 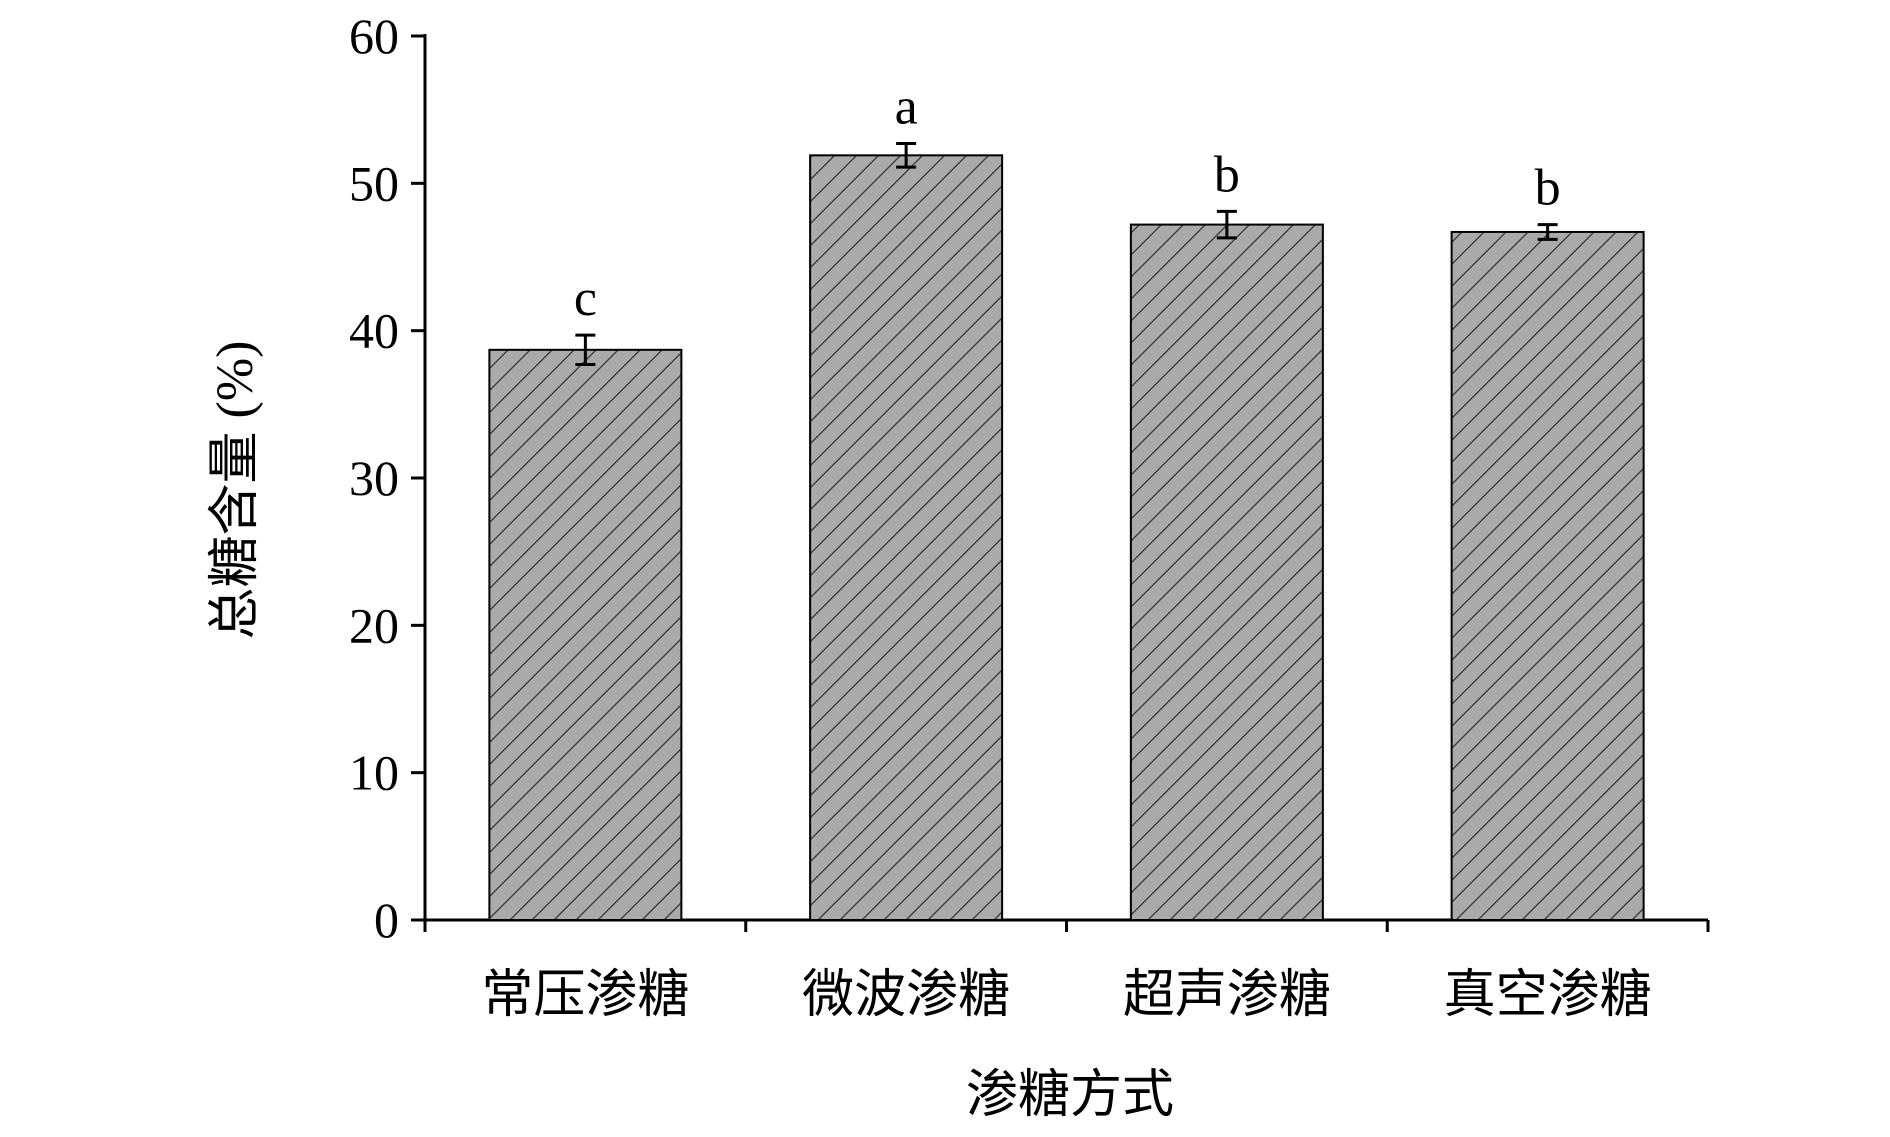 I want to click on significance-label: c, so click(x=585, y=298).